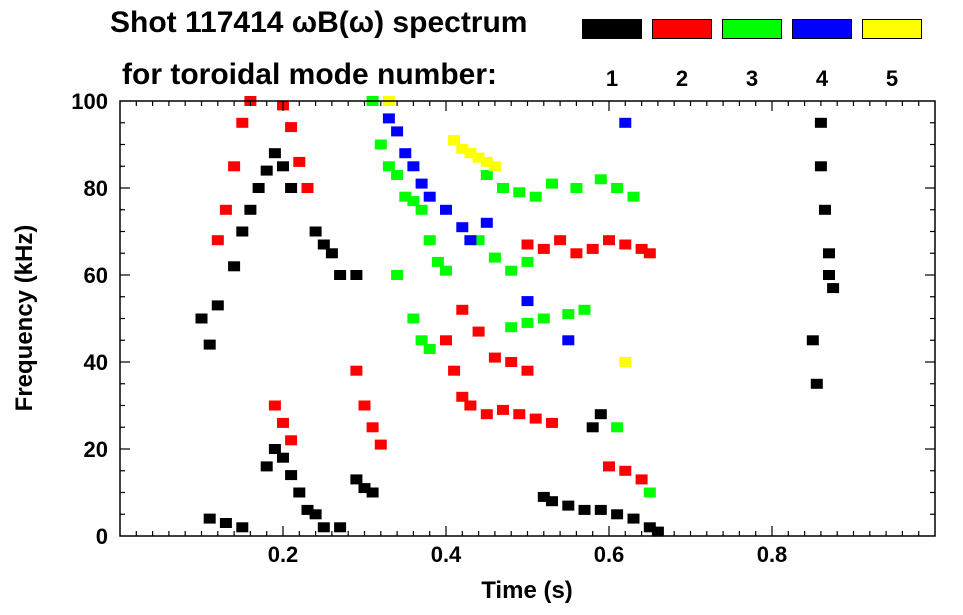 This screenshot has width=963, height=615. What do you see at coordinates (283, 554) in the screenshot?
I see `x-tick-label: 0.2` at bounding box center [283, 554].